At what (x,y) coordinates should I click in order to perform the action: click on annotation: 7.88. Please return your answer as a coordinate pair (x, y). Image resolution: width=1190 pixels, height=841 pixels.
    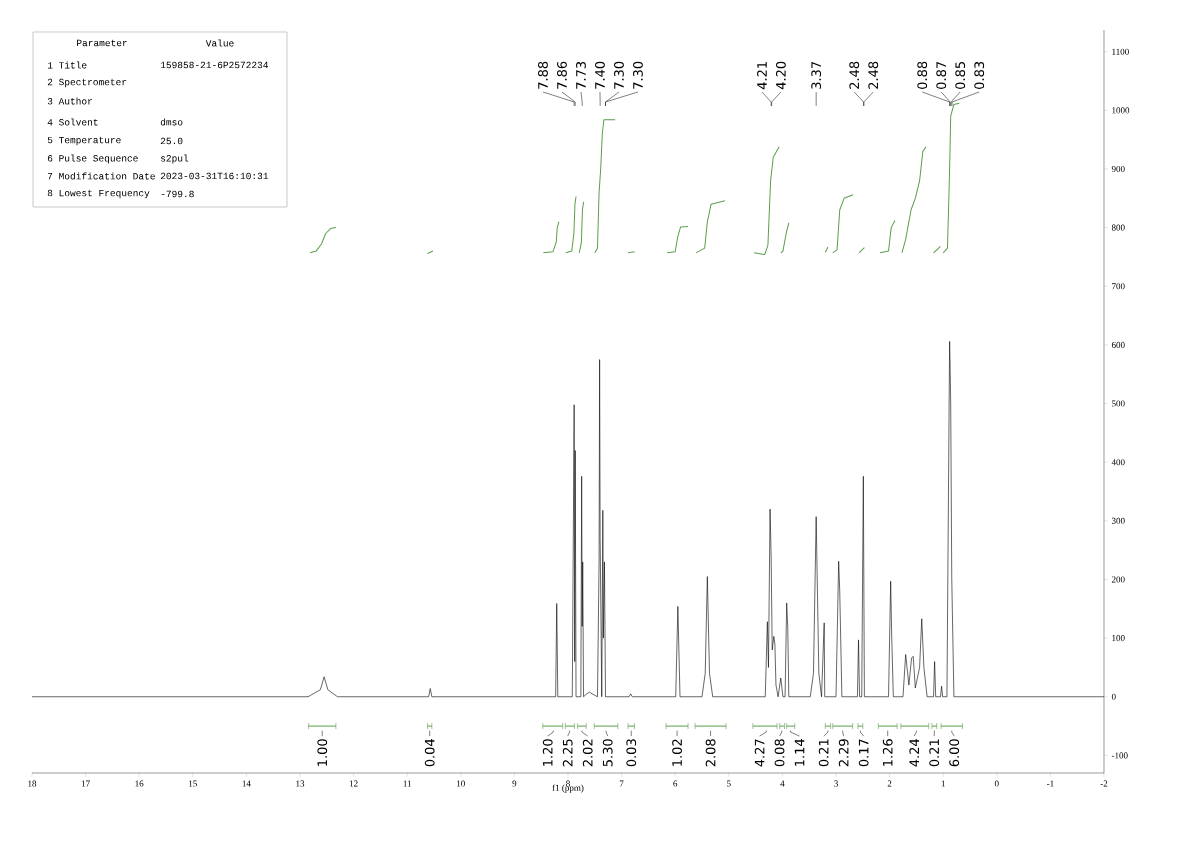
    Looking at the image, I should click on (543, 75).